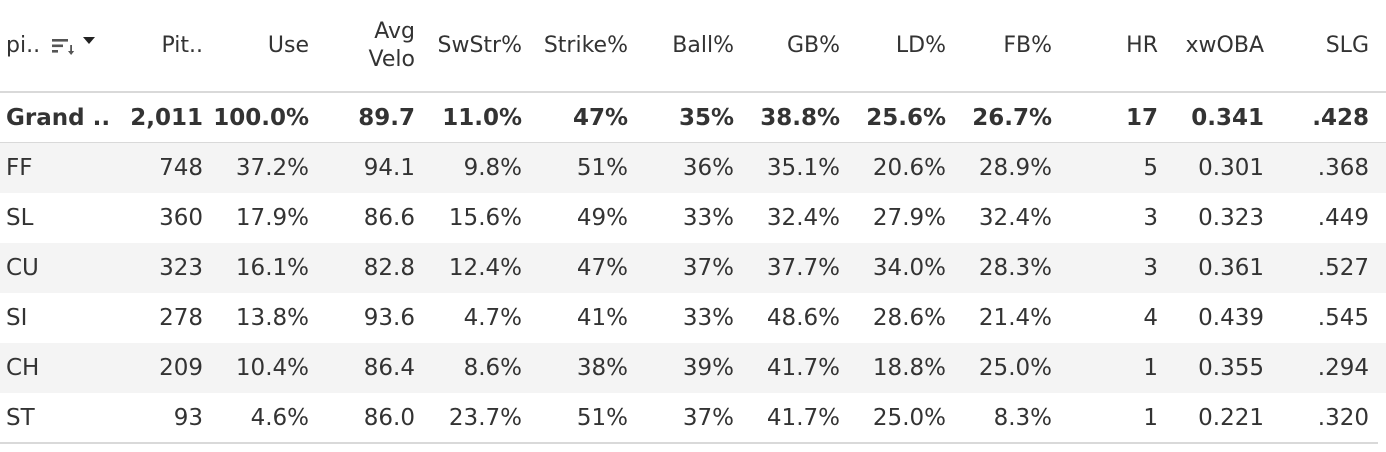 The image size is (1386, 452). I want to click on column-header-label-line1: Avg, so click(394, 31).